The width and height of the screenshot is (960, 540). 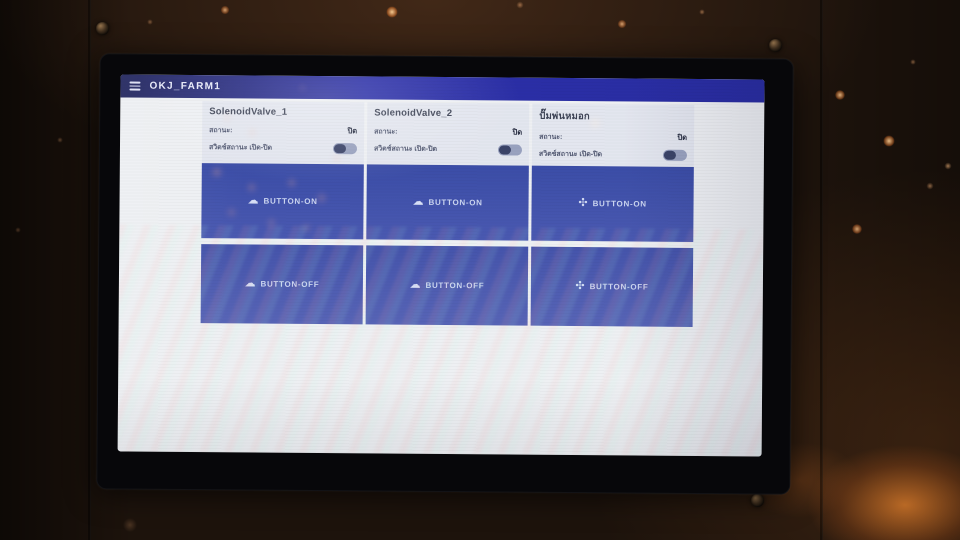 What do you see at coordinates (102, 28) in the screenshot?
I see `screw-top-left` at bounding box center [102, 28].